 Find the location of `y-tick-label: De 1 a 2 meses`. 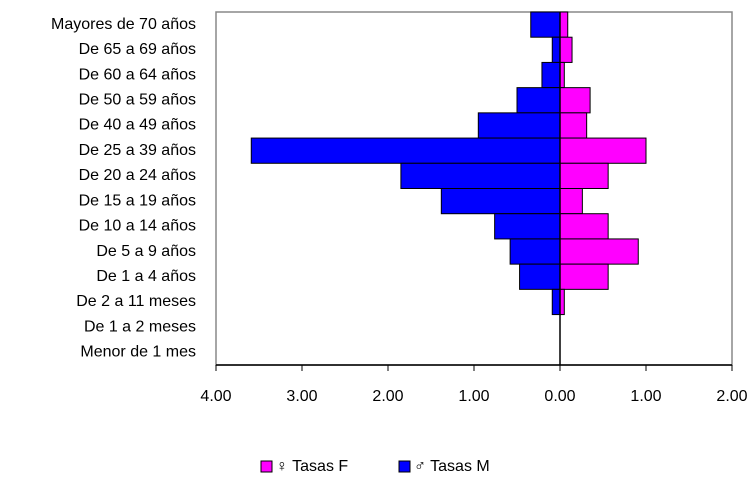

y-tick-label: De 1 a 2 meses is located at coordinates (140, 326).